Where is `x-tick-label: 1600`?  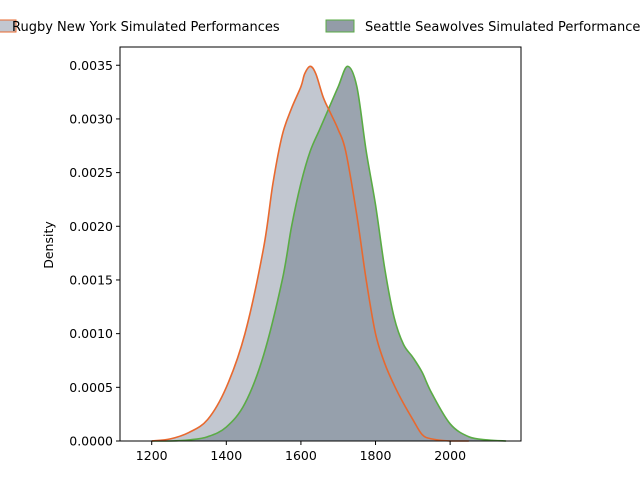 x-tick-label: 1600 is located at coordinates (301, 455).